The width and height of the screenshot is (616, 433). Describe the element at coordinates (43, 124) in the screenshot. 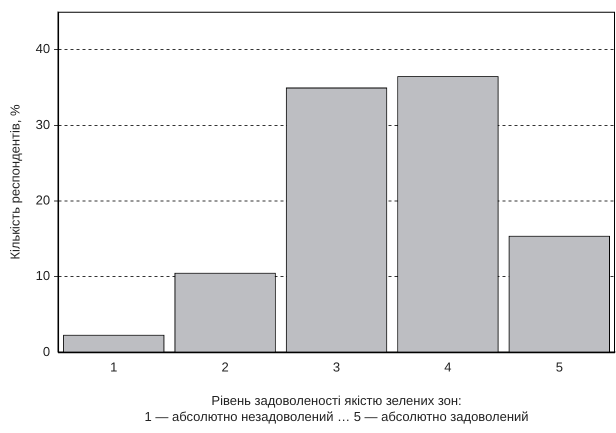

I see `y-tick-label: 30` at that location.